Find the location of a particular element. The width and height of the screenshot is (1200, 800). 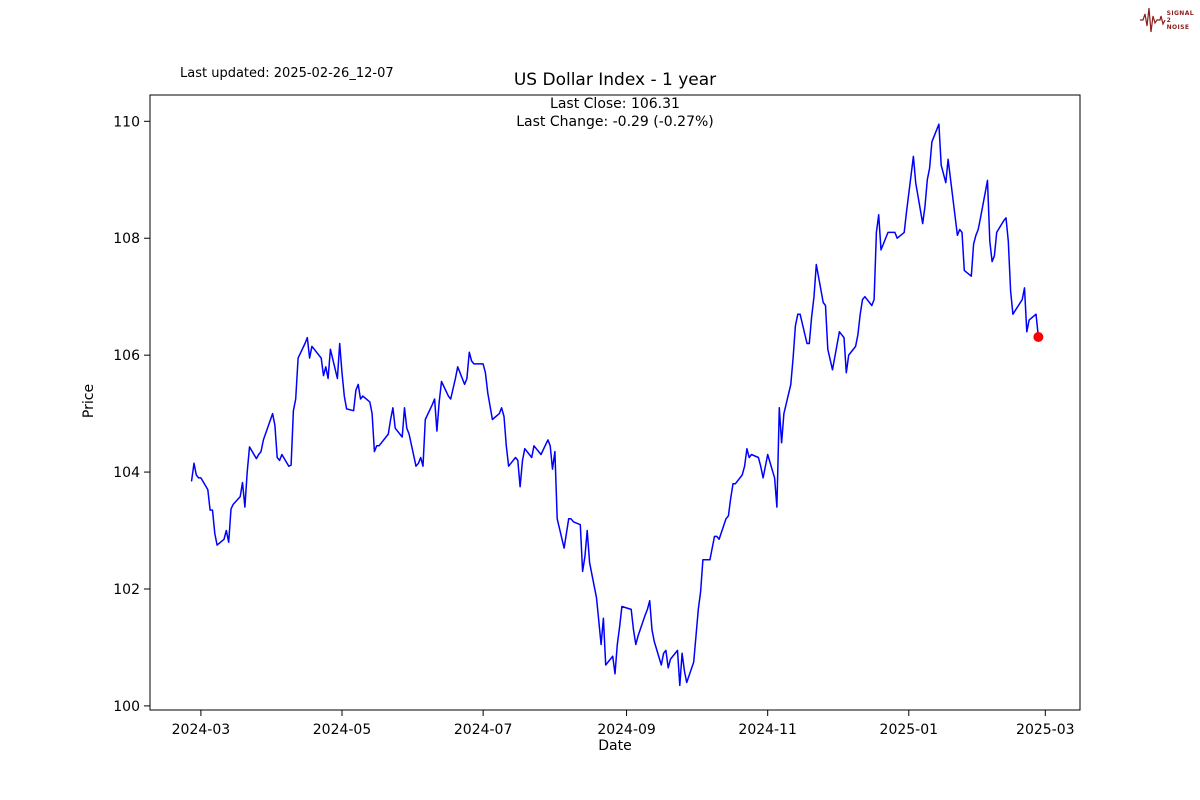

last-close-annotation: Last Close: 106.31 is located at coordinates (615, 104).